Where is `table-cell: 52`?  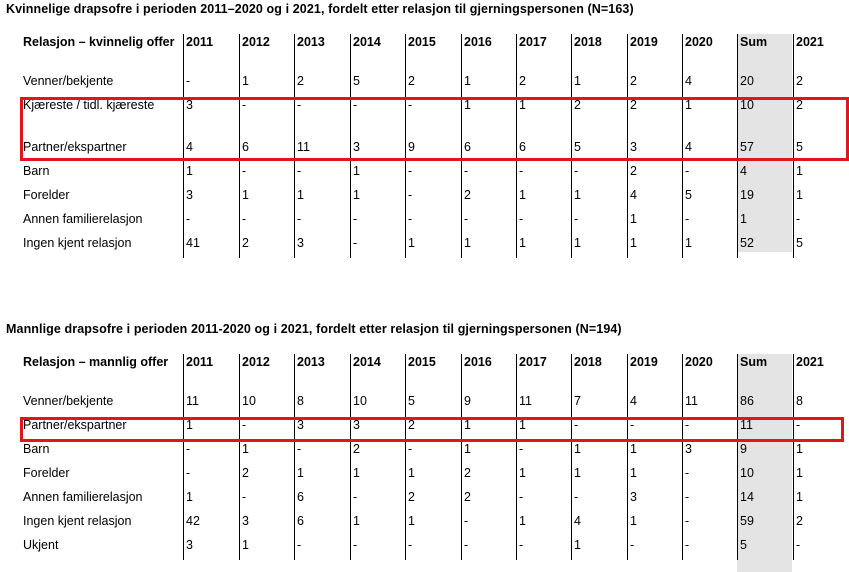 table-cell: 52 is located at coordinates (765, 246).